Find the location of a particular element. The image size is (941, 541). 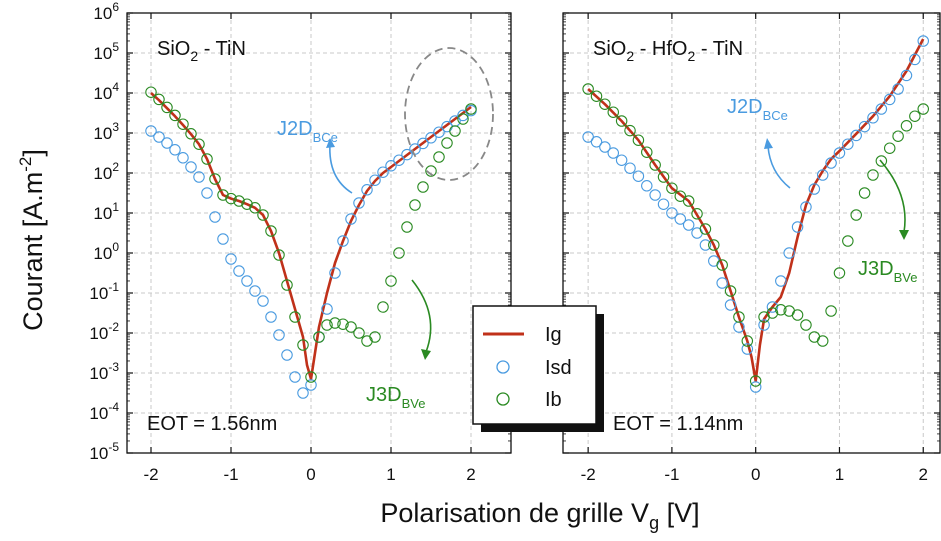

y-tick-label: 10³ is located at coordinates (106, 131).